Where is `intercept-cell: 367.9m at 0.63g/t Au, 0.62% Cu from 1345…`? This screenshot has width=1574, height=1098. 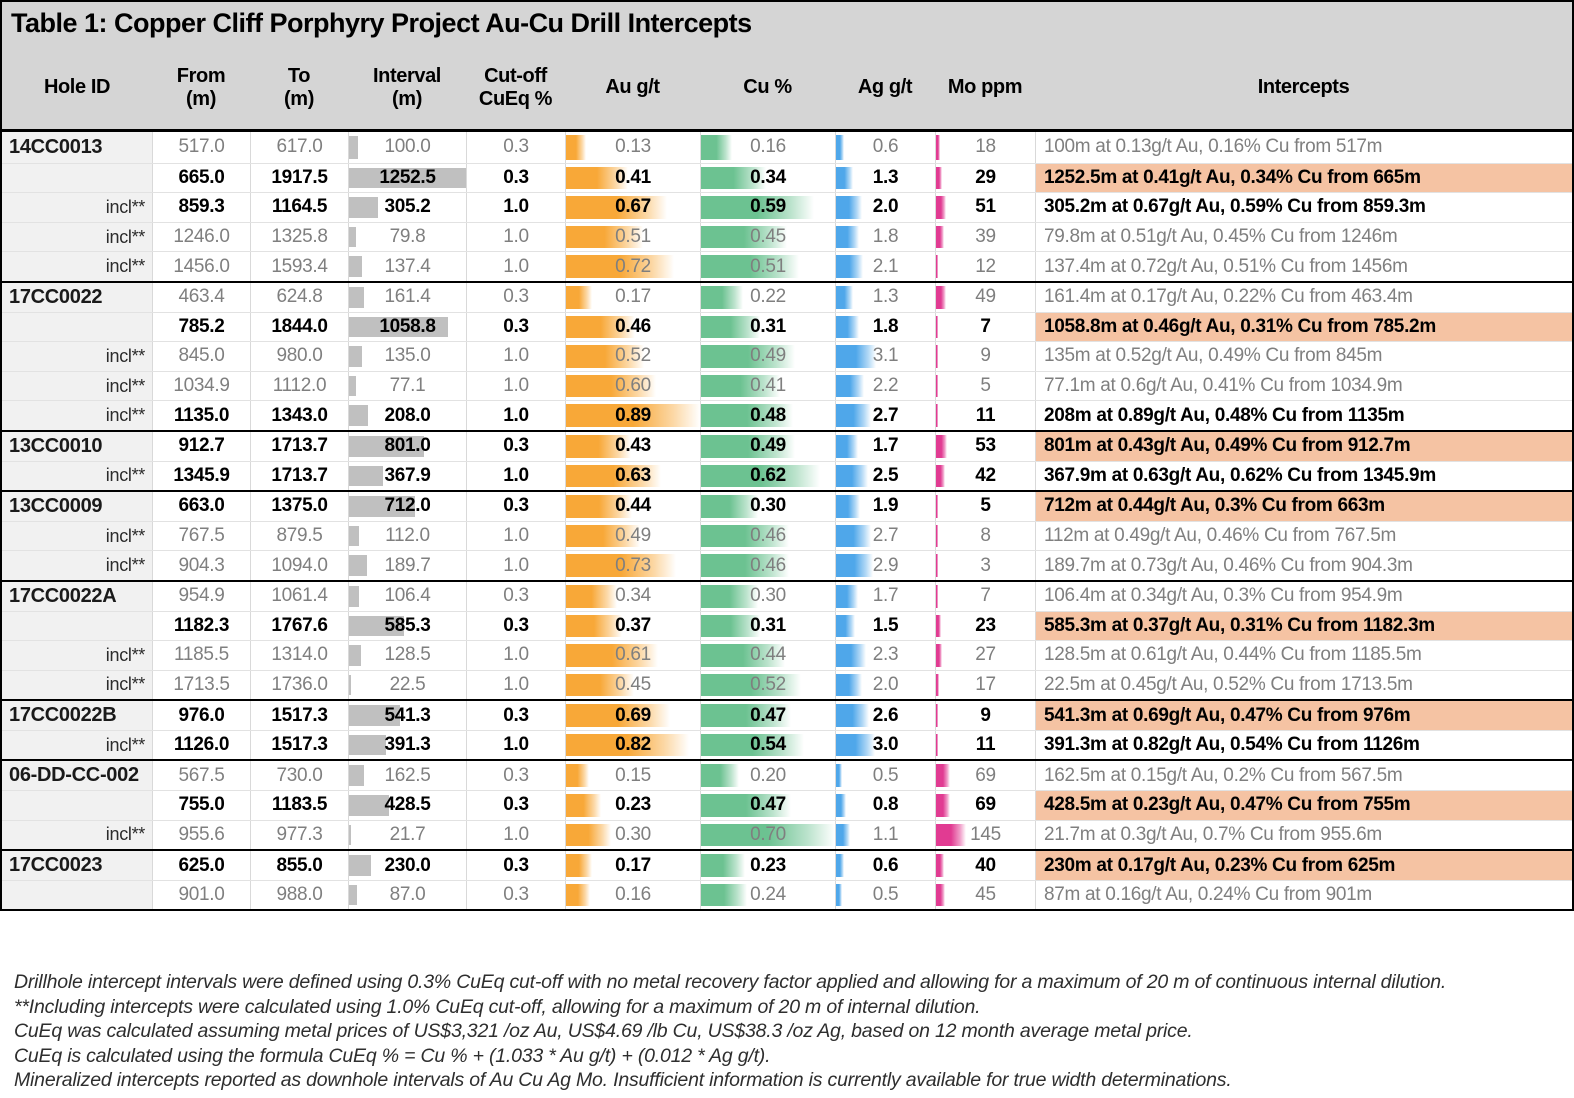
intercept-cell: 367.9m at 0.63g/t Au, 0.62% Cu from 1345… is located at coordinates (1303, 476).